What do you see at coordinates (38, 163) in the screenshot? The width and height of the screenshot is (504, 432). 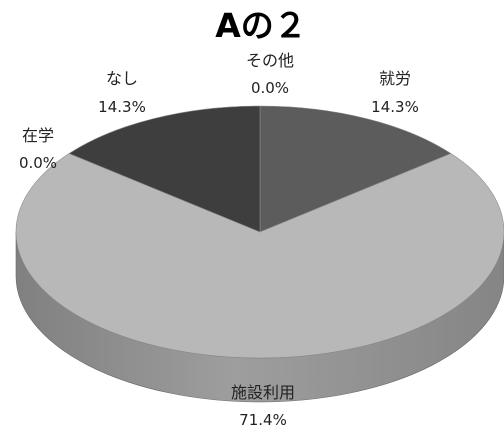 I see `slice-value-school: 0.0%` at bounding box center [38, 163].